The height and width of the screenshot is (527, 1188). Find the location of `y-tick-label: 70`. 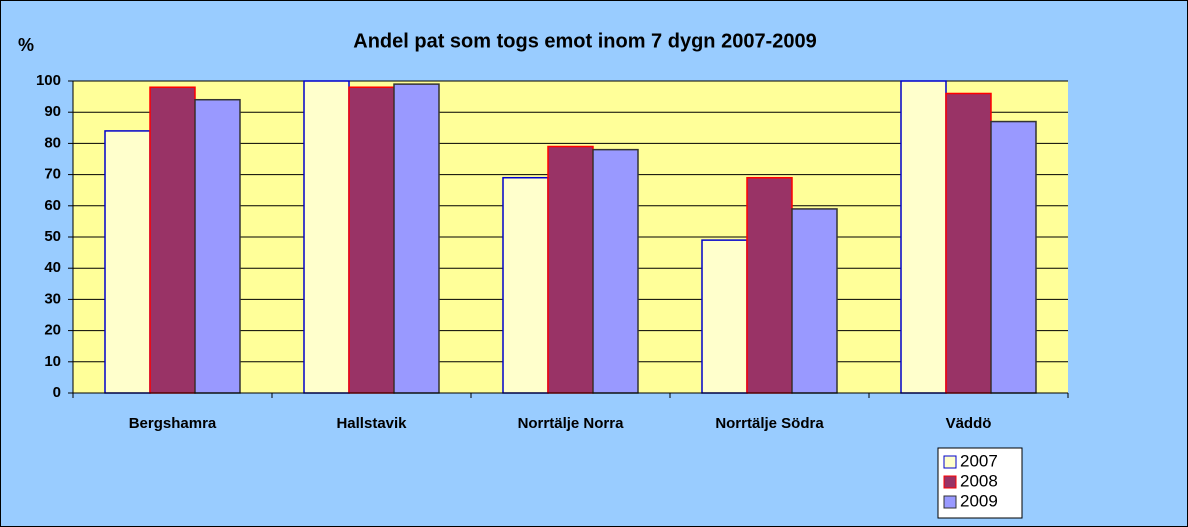

y-tick-label: 70 is located at coordinates (52, 174).